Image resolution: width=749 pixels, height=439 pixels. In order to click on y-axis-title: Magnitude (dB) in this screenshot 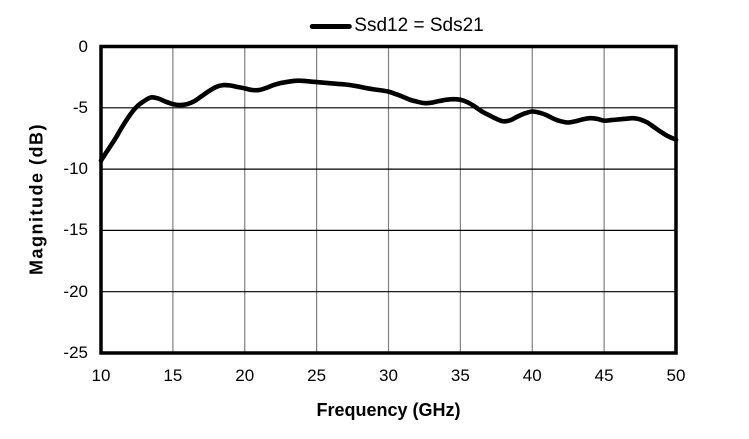, I will do `click(36, 199)`.